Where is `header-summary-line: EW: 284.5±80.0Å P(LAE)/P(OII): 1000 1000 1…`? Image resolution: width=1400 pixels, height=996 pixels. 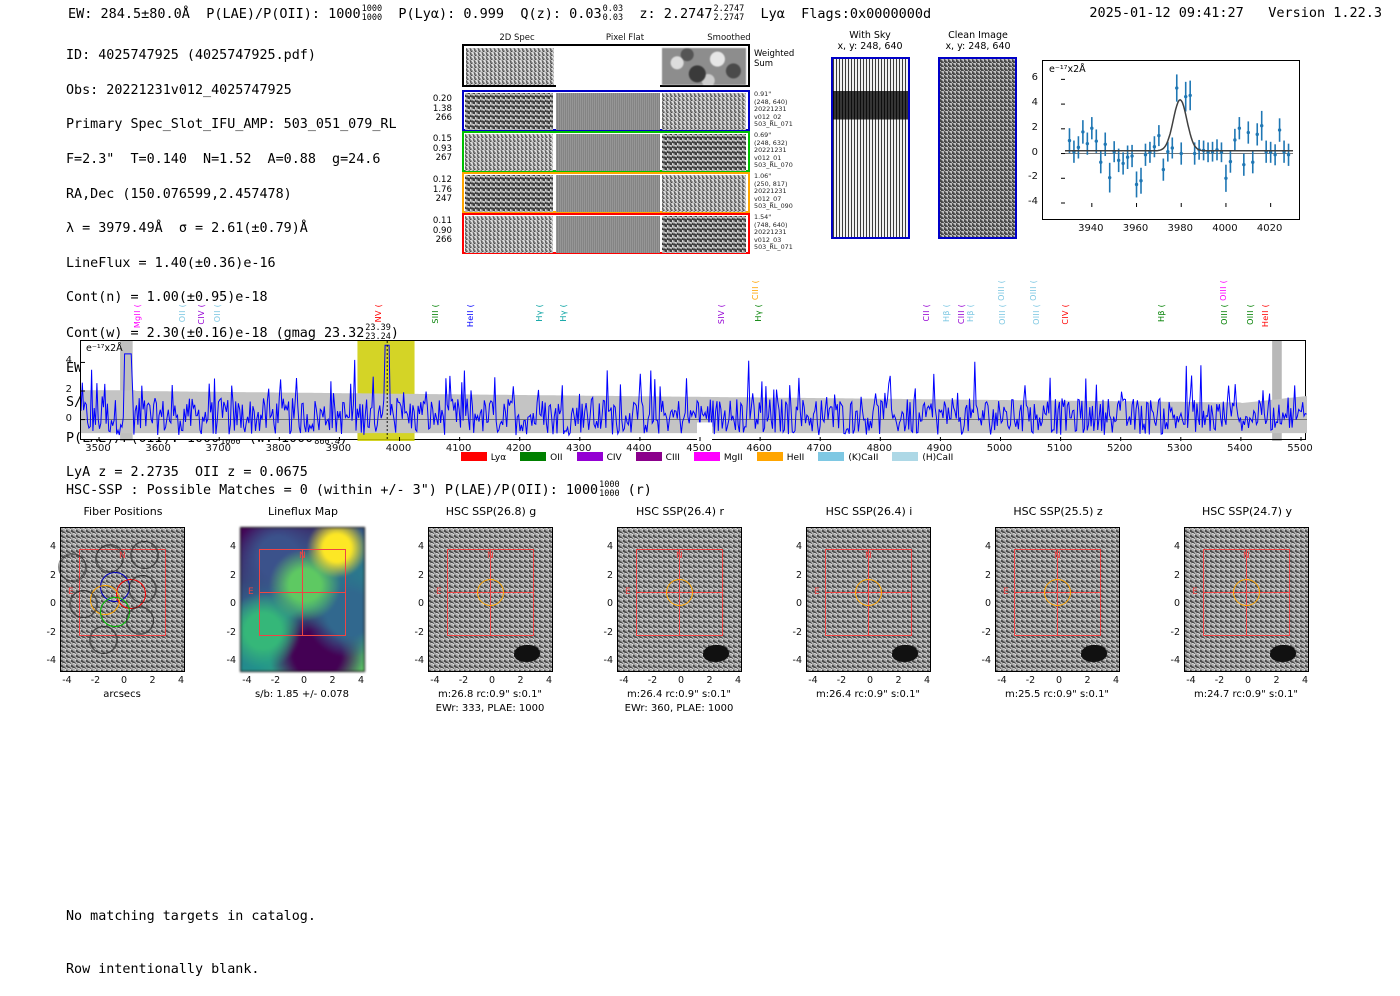
header-summary-line: EW: 284.5±80.0Å P(LAE)/P(OII): 1000 1000 1… is located at coordinates (499, 14).